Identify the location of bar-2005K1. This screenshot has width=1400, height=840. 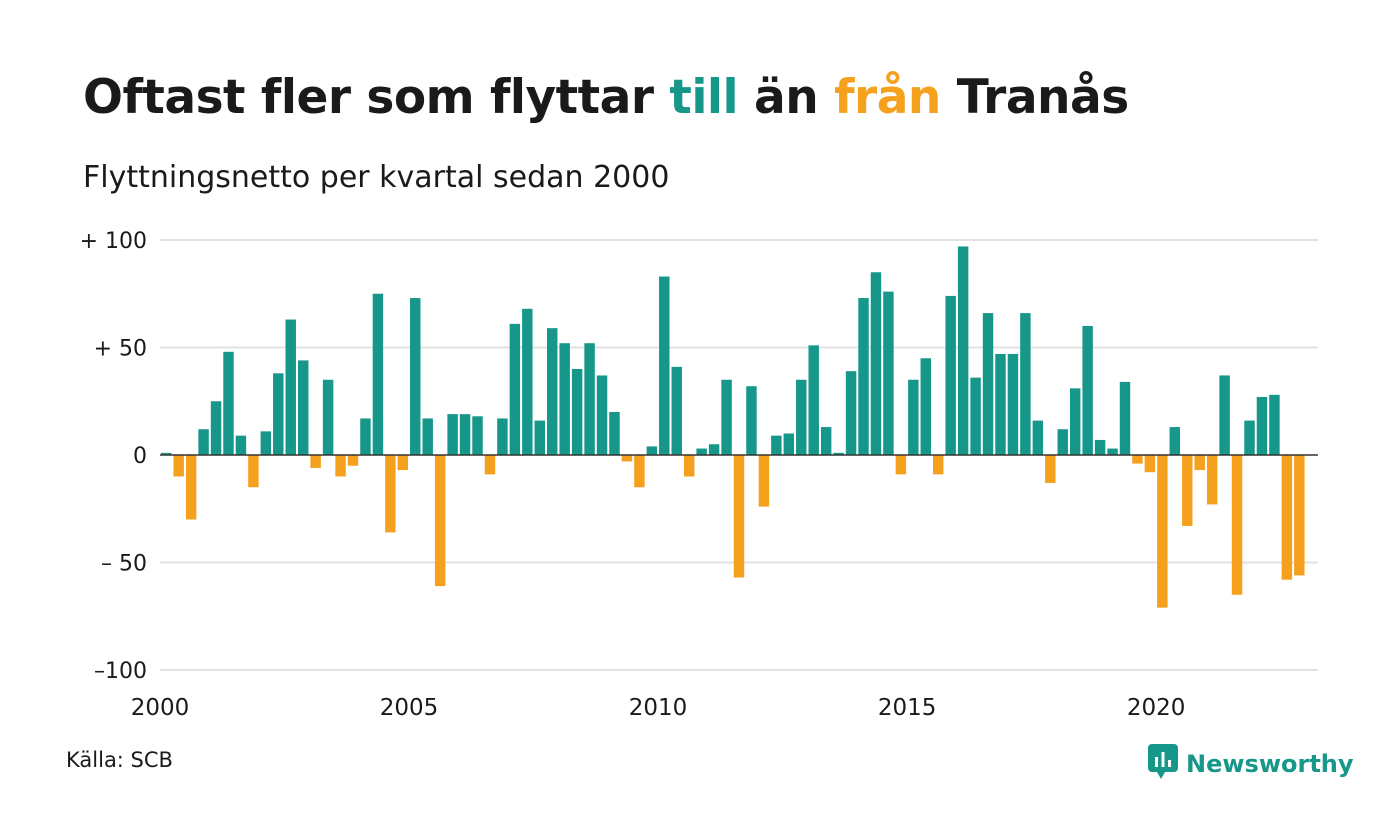
(415, 376).